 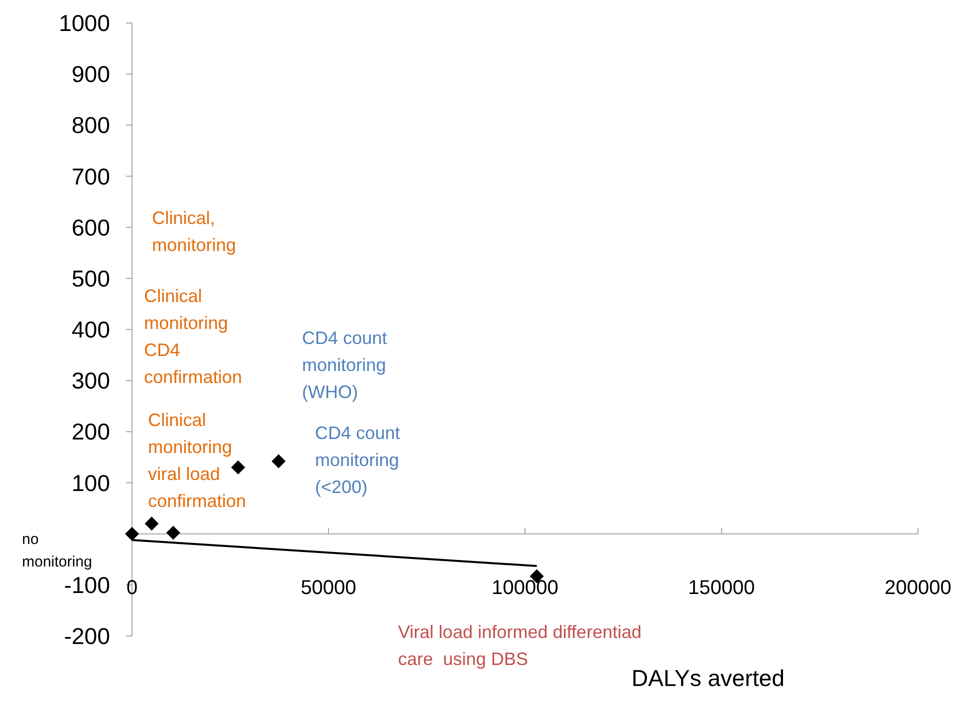 I want to click on annotation: Clinical, monitoring, so click(x=194, y=231).